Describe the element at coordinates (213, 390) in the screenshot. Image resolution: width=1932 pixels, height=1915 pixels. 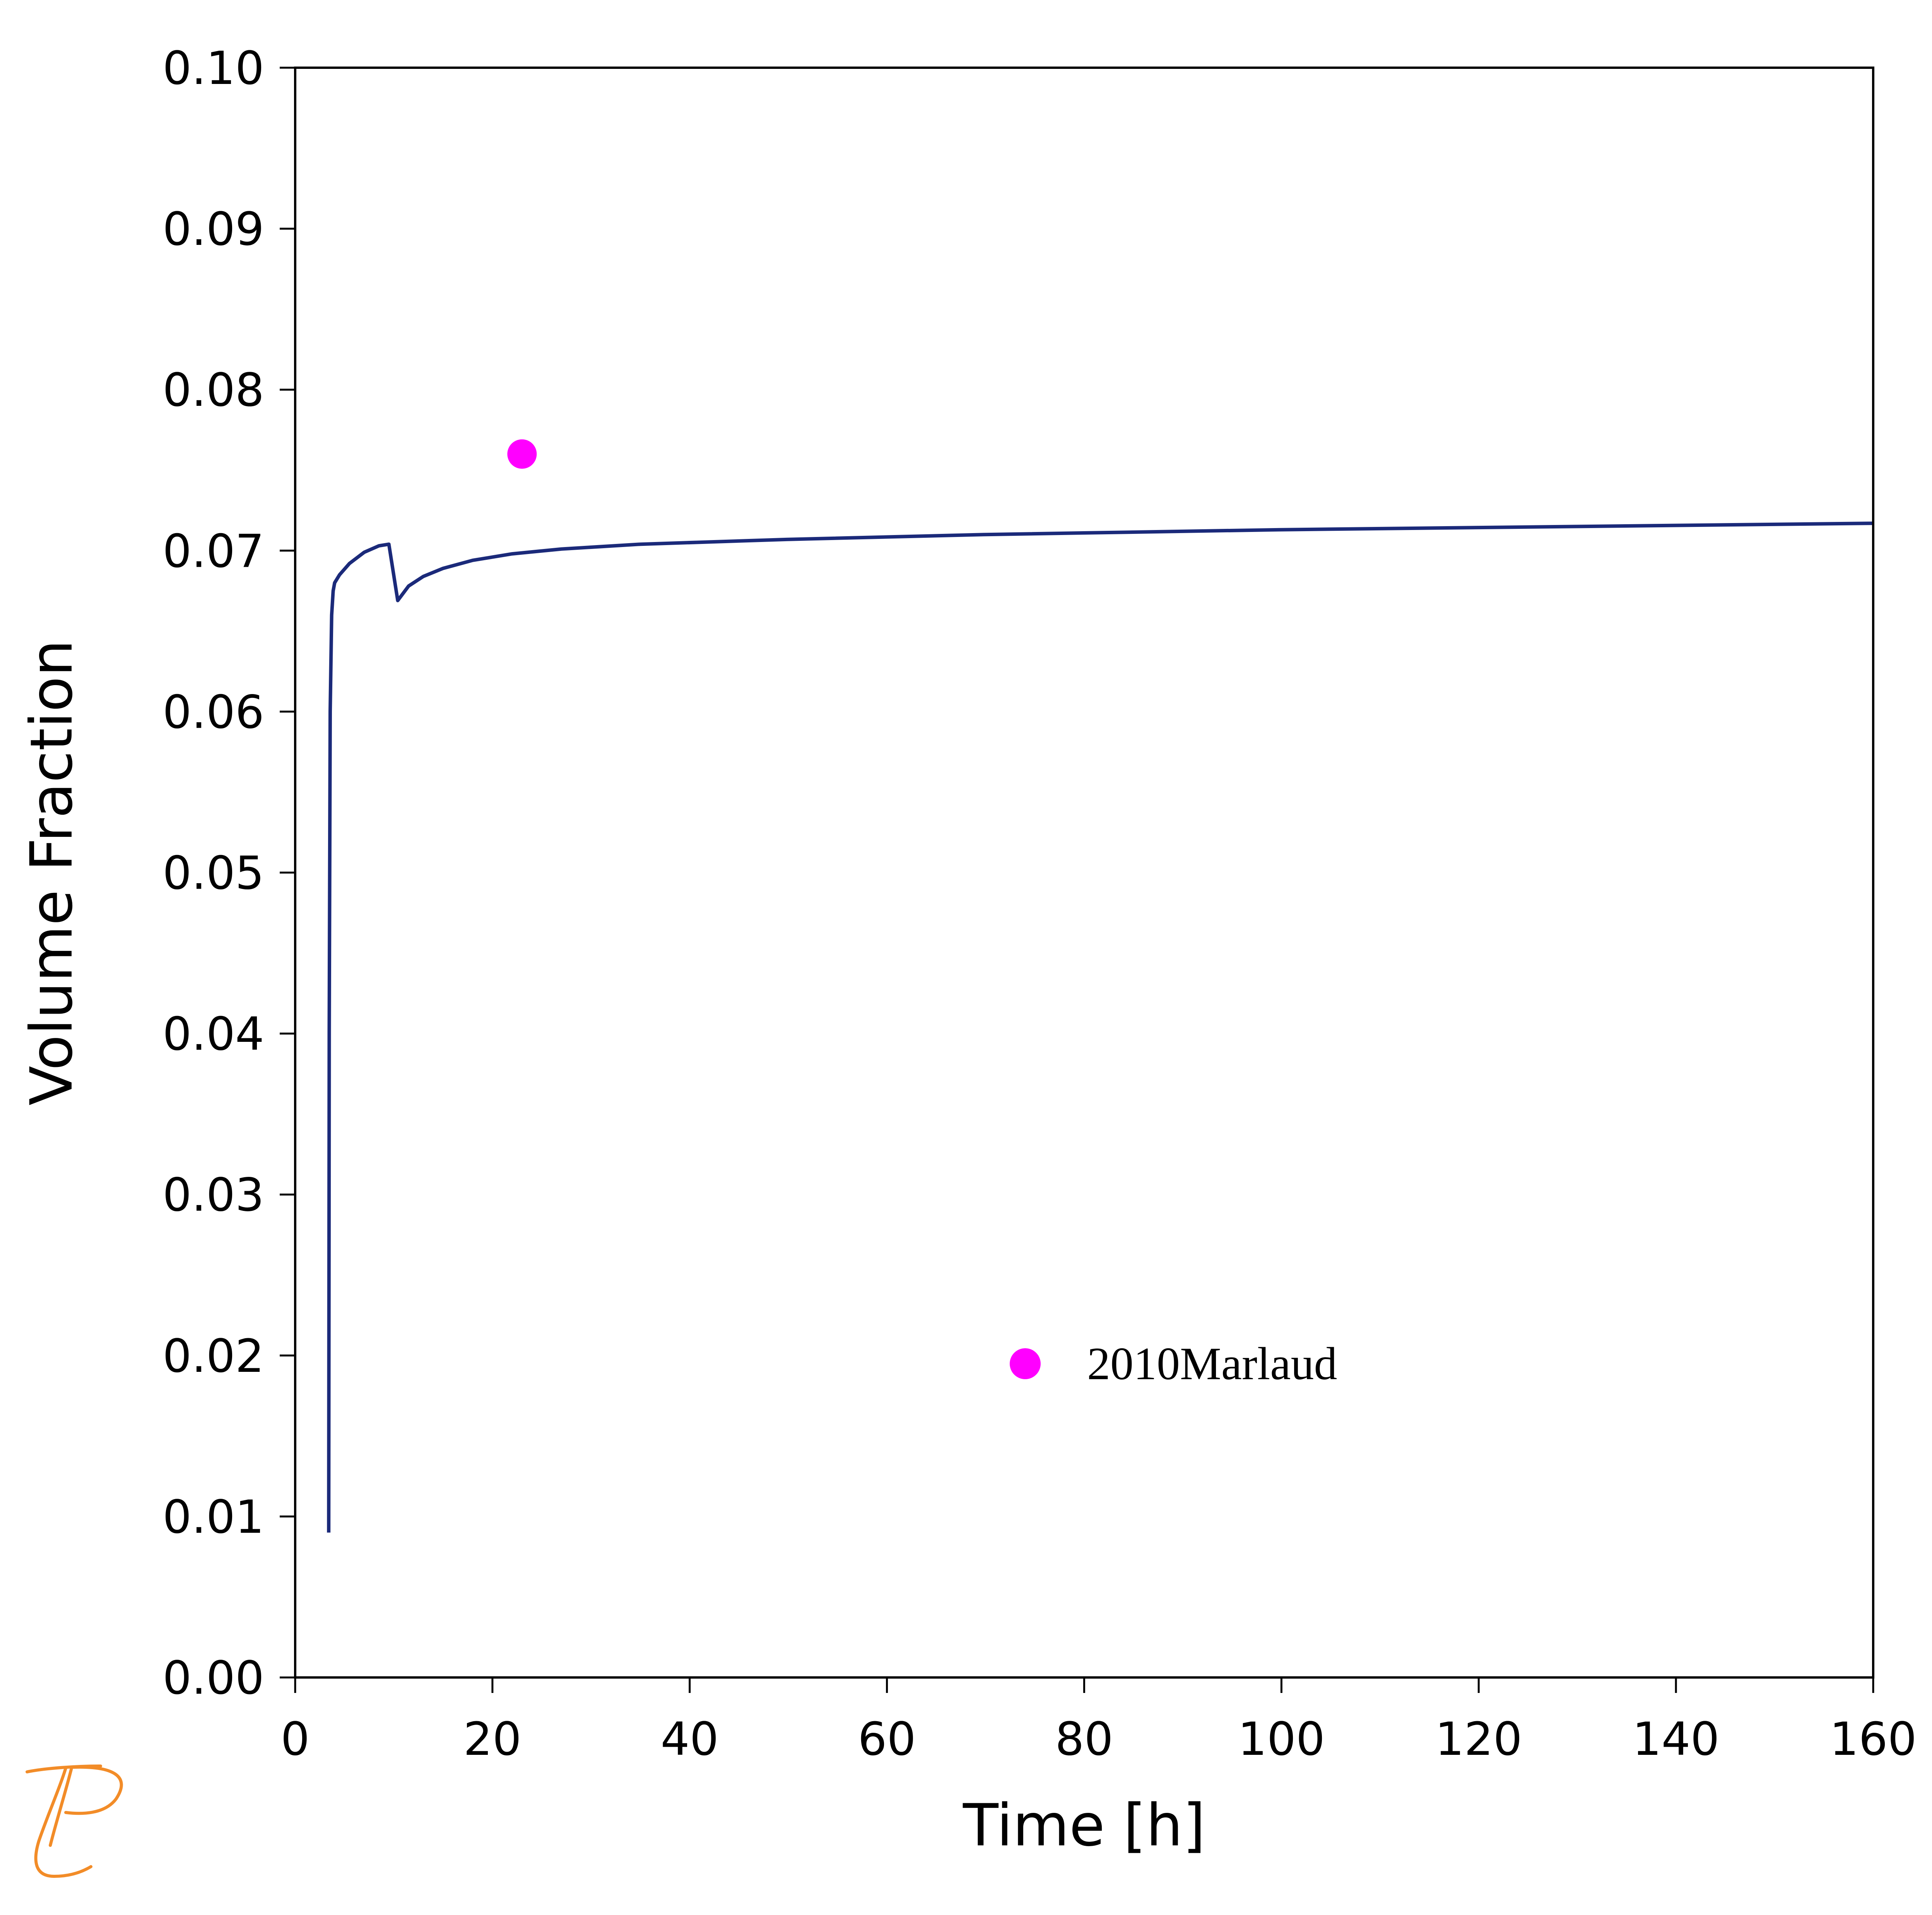
I see `y-tick-label: 0.08` at that location.